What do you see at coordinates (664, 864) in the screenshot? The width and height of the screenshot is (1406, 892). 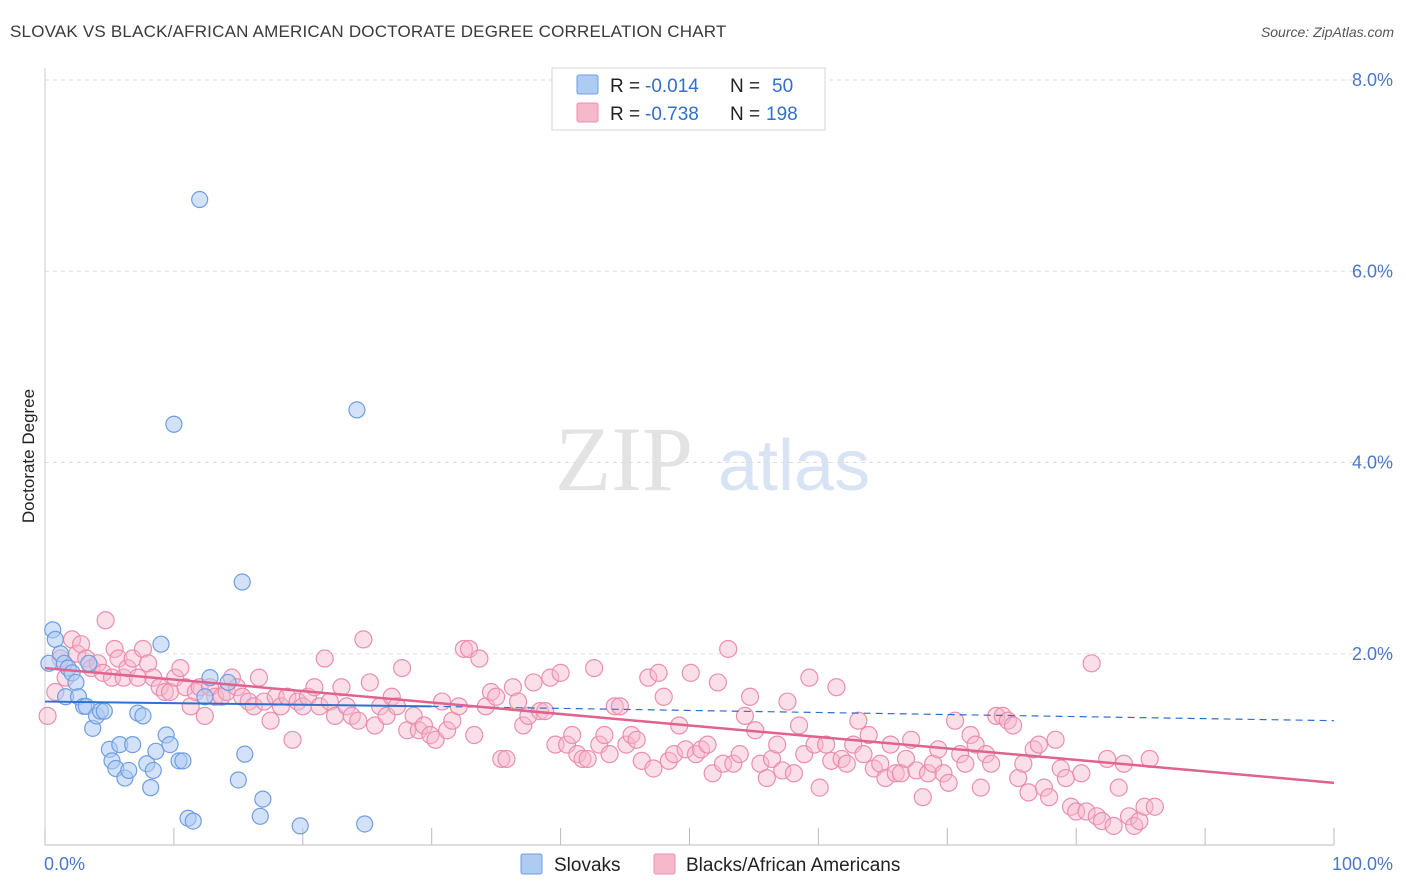 I see `legend-bottom-swatch-blacks` at bounding box center [664, 864].